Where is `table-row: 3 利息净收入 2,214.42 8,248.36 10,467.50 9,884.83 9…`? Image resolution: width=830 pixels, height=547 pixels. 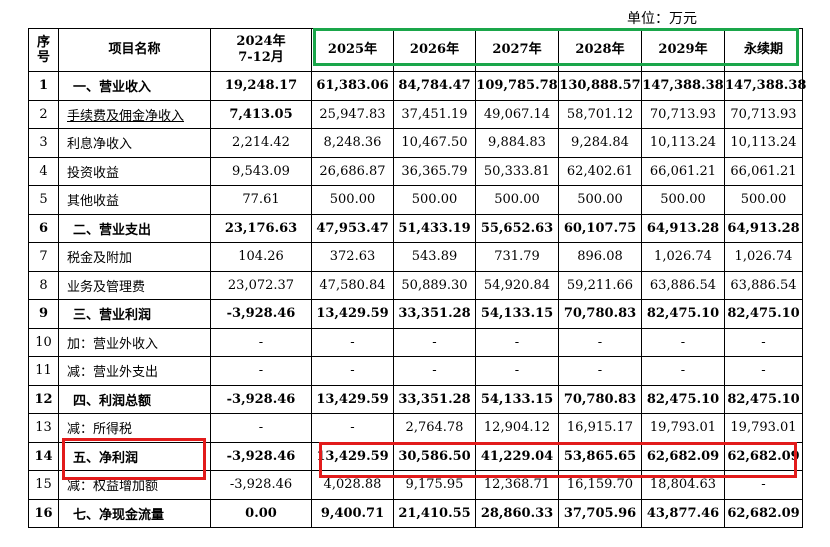 table-row: 3 利息净收入 2,214.42 8,248.36 10,467.50 9,884.83 9… is located at coordinates (415, 143).